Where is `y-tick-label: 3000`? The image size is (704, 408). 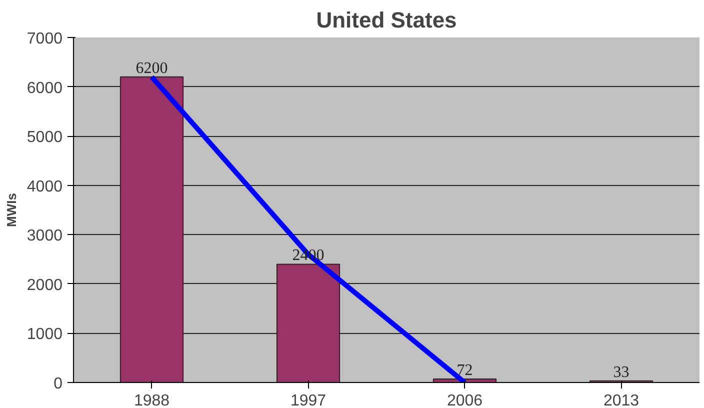 y-tick-label: 3000 is located at coordinates (44, 236).